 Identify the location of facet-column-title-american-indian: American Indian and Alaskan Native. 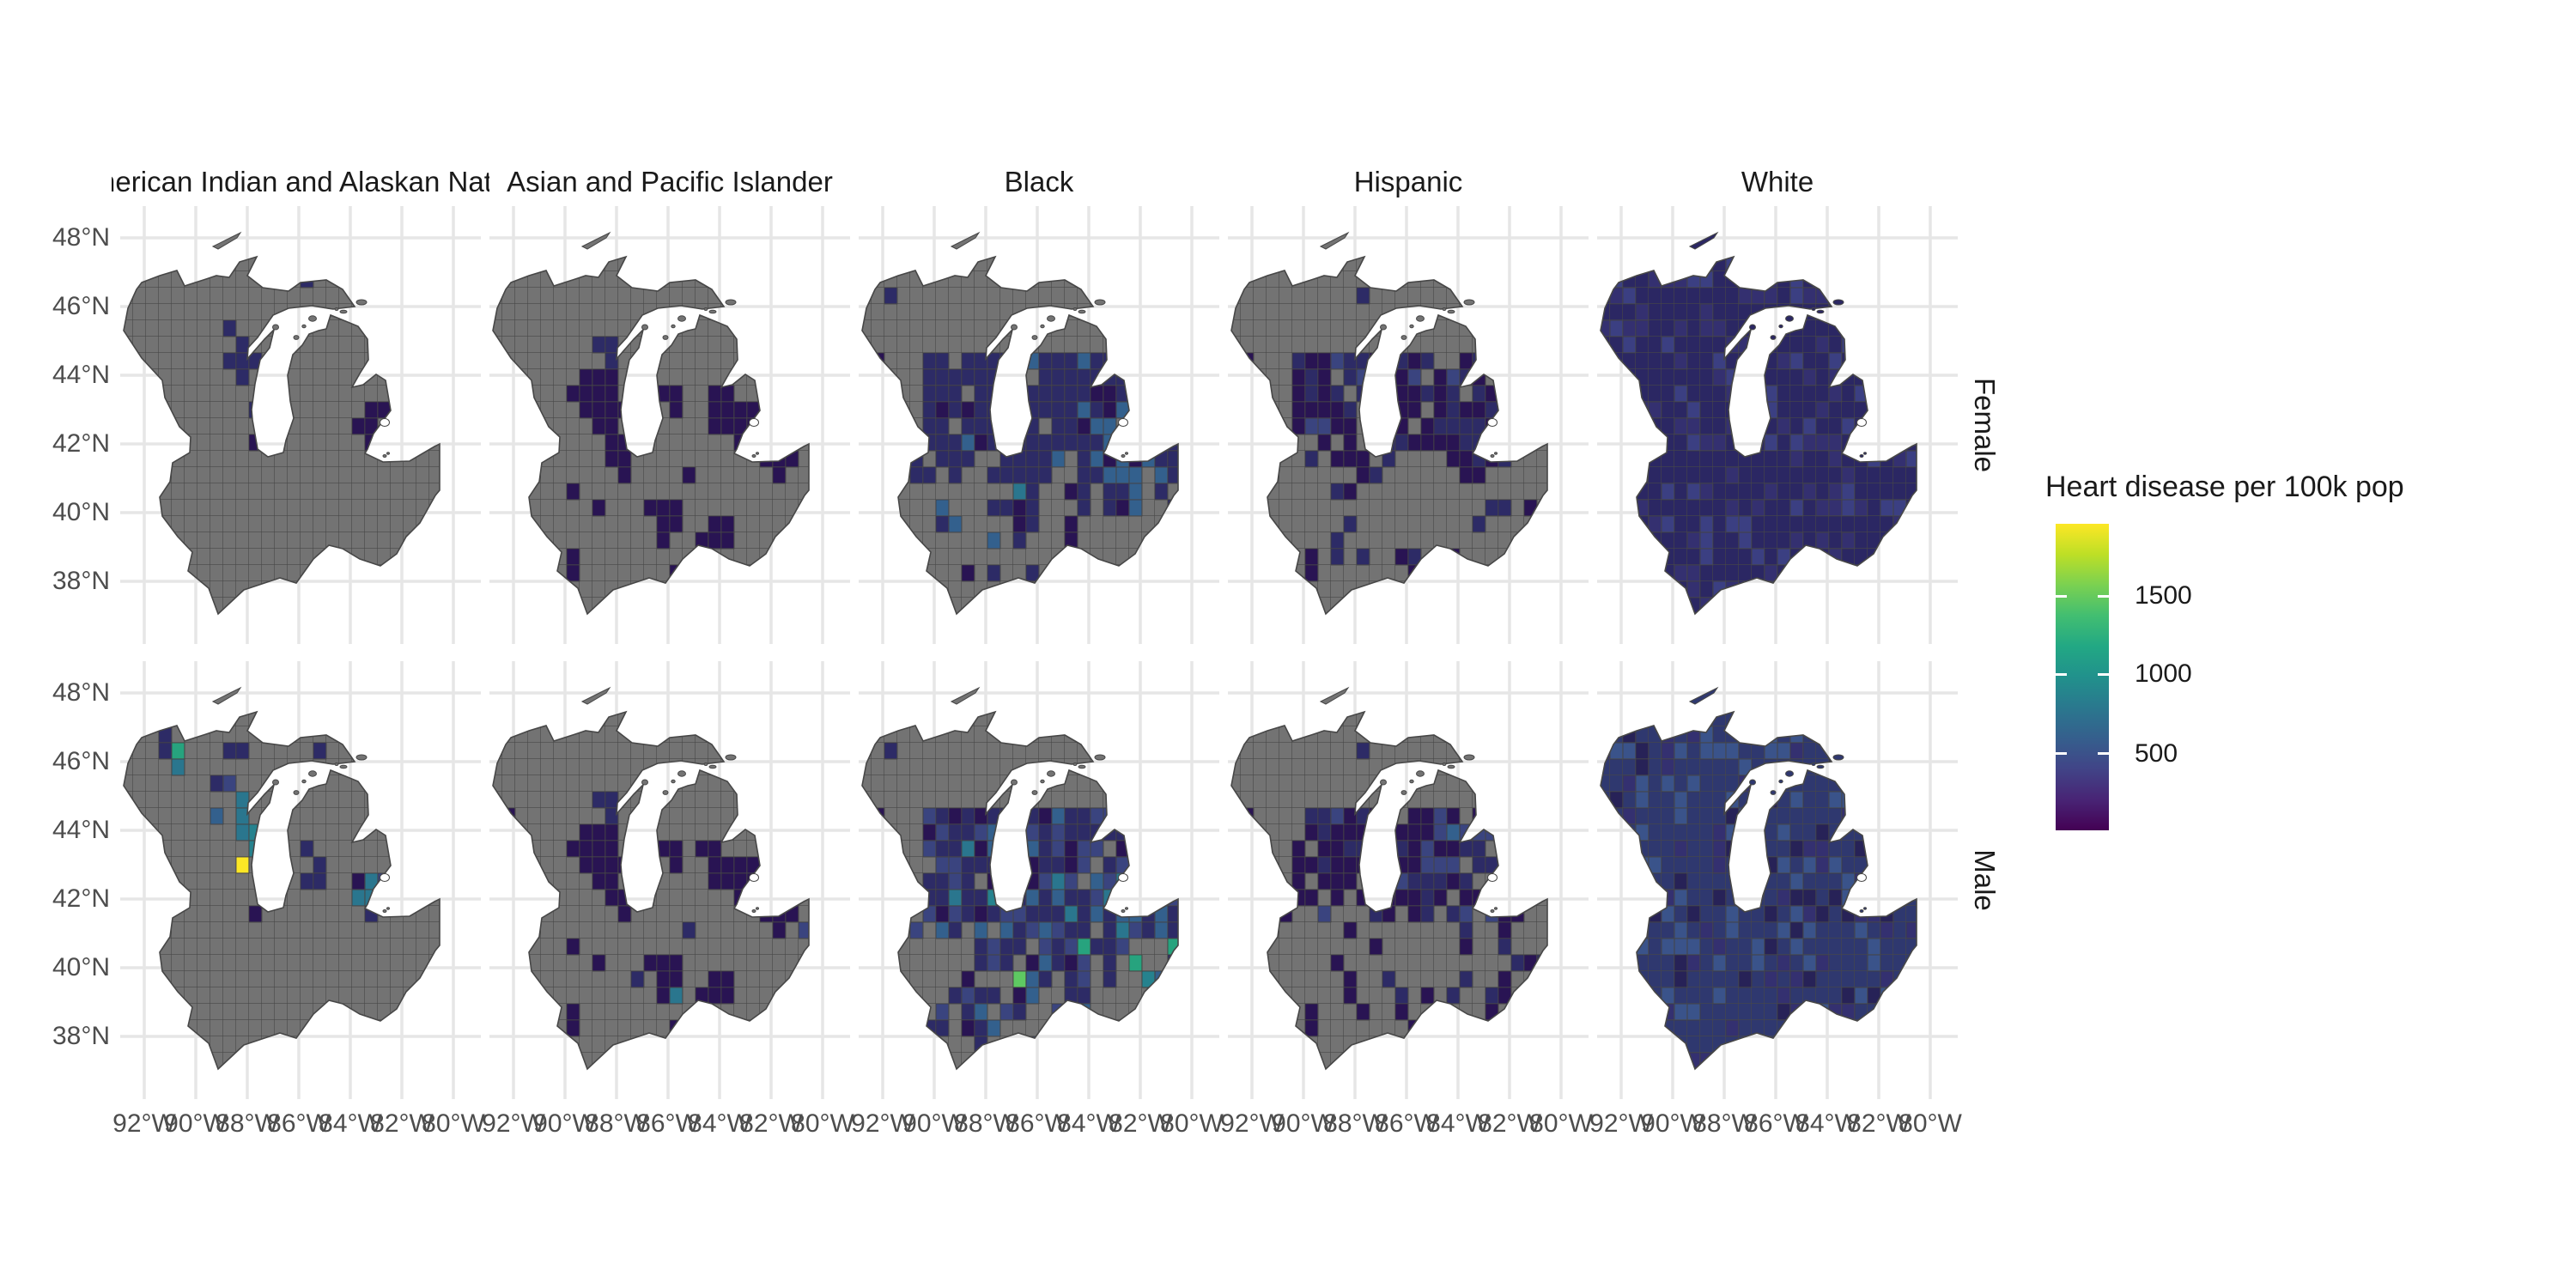
(301, 182).